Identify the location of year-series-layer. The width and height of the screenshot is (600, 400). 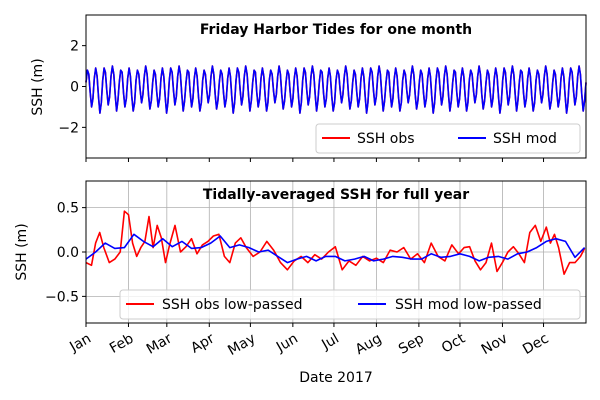
(335, 243).